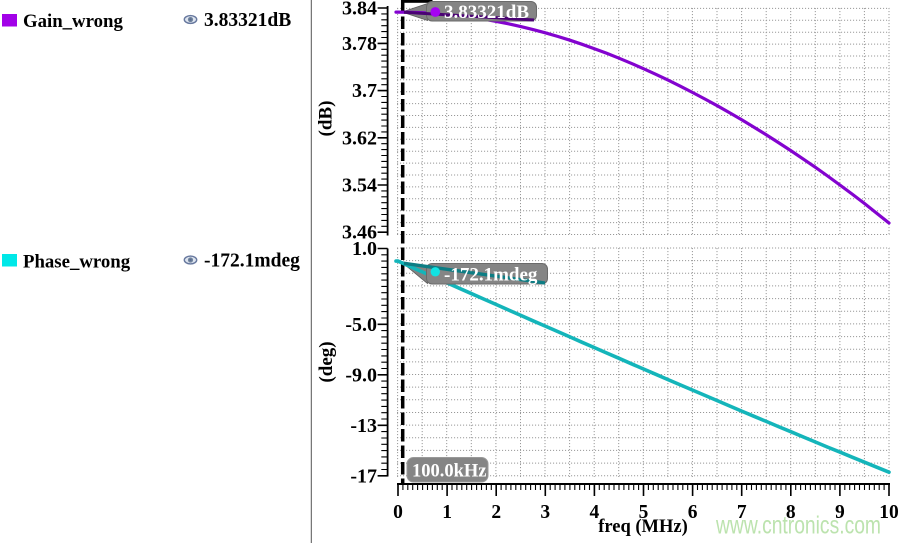 The height and width of the screenshot is (543, 900). Describe the element at coordinates (73, 21) in the screenshot. I see `svg-text: Gain_wrong` at that location.